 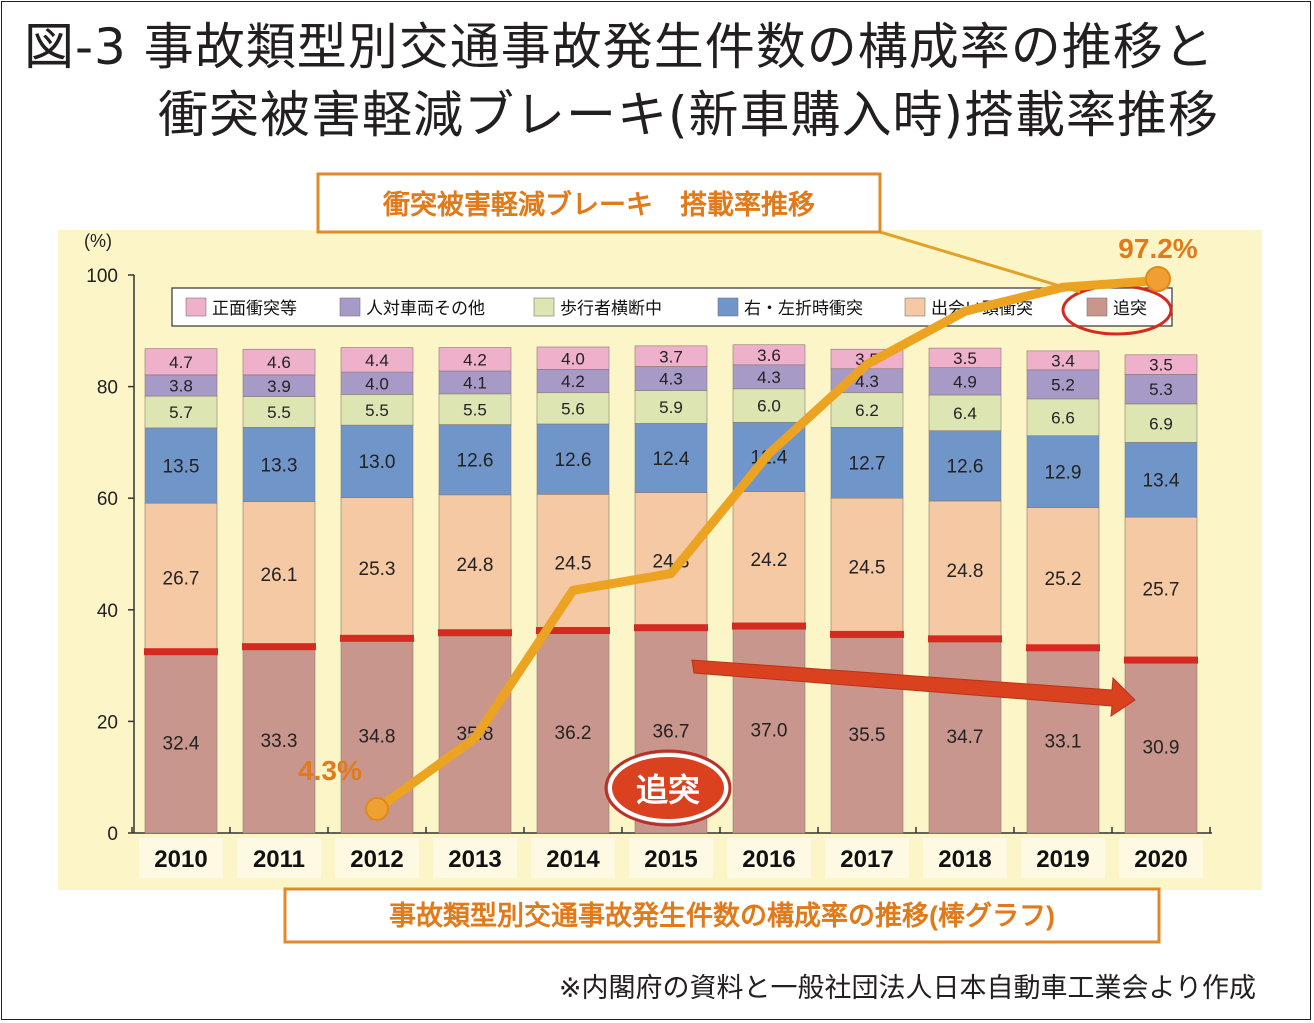 I want to click on figure-title-line1: 図-3 事故類型別交通事故発生件数の構成率の推移と, so click(x=619, y=47).